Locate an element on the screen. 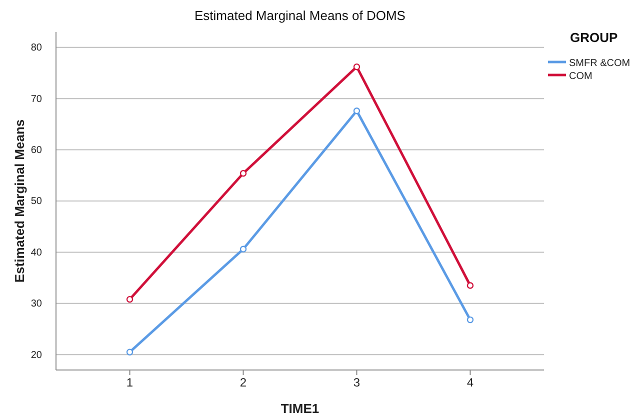 Image resolution: width=638 pixels, height=417 pixels. legend-title: GROUP is located at coordinates (594, 37).